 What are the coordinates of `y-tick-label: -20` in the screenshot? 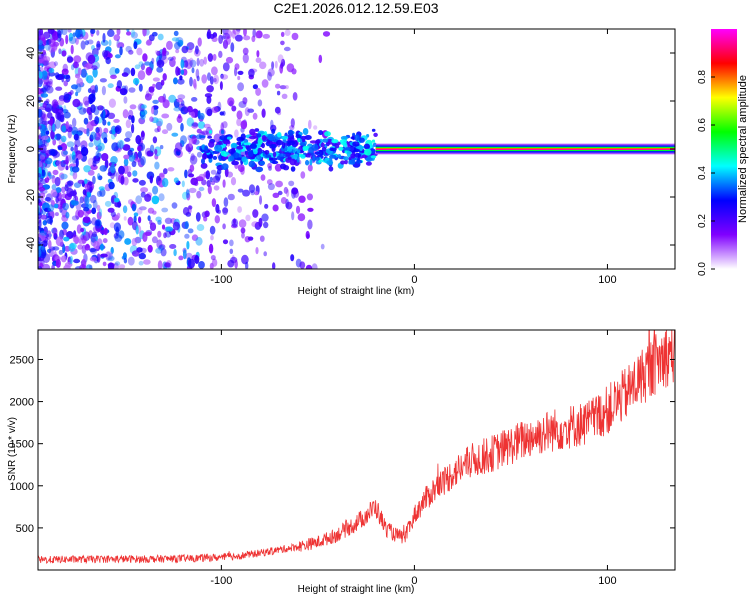 It's located at (31, 197).